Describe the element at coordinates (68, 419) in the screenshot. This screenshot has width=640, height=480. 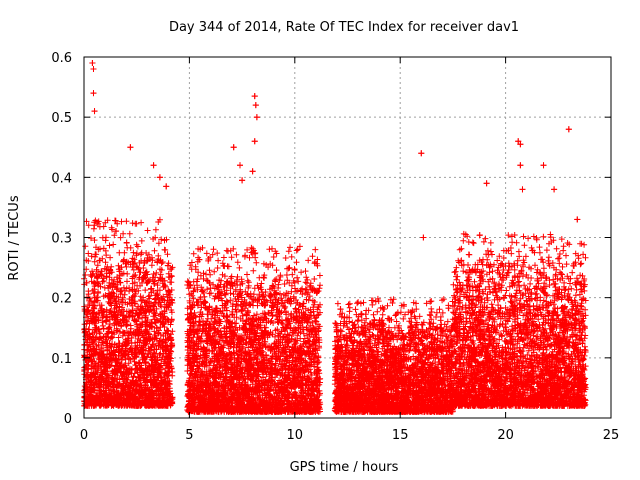
I see `y-tick-label: 0` at that location.